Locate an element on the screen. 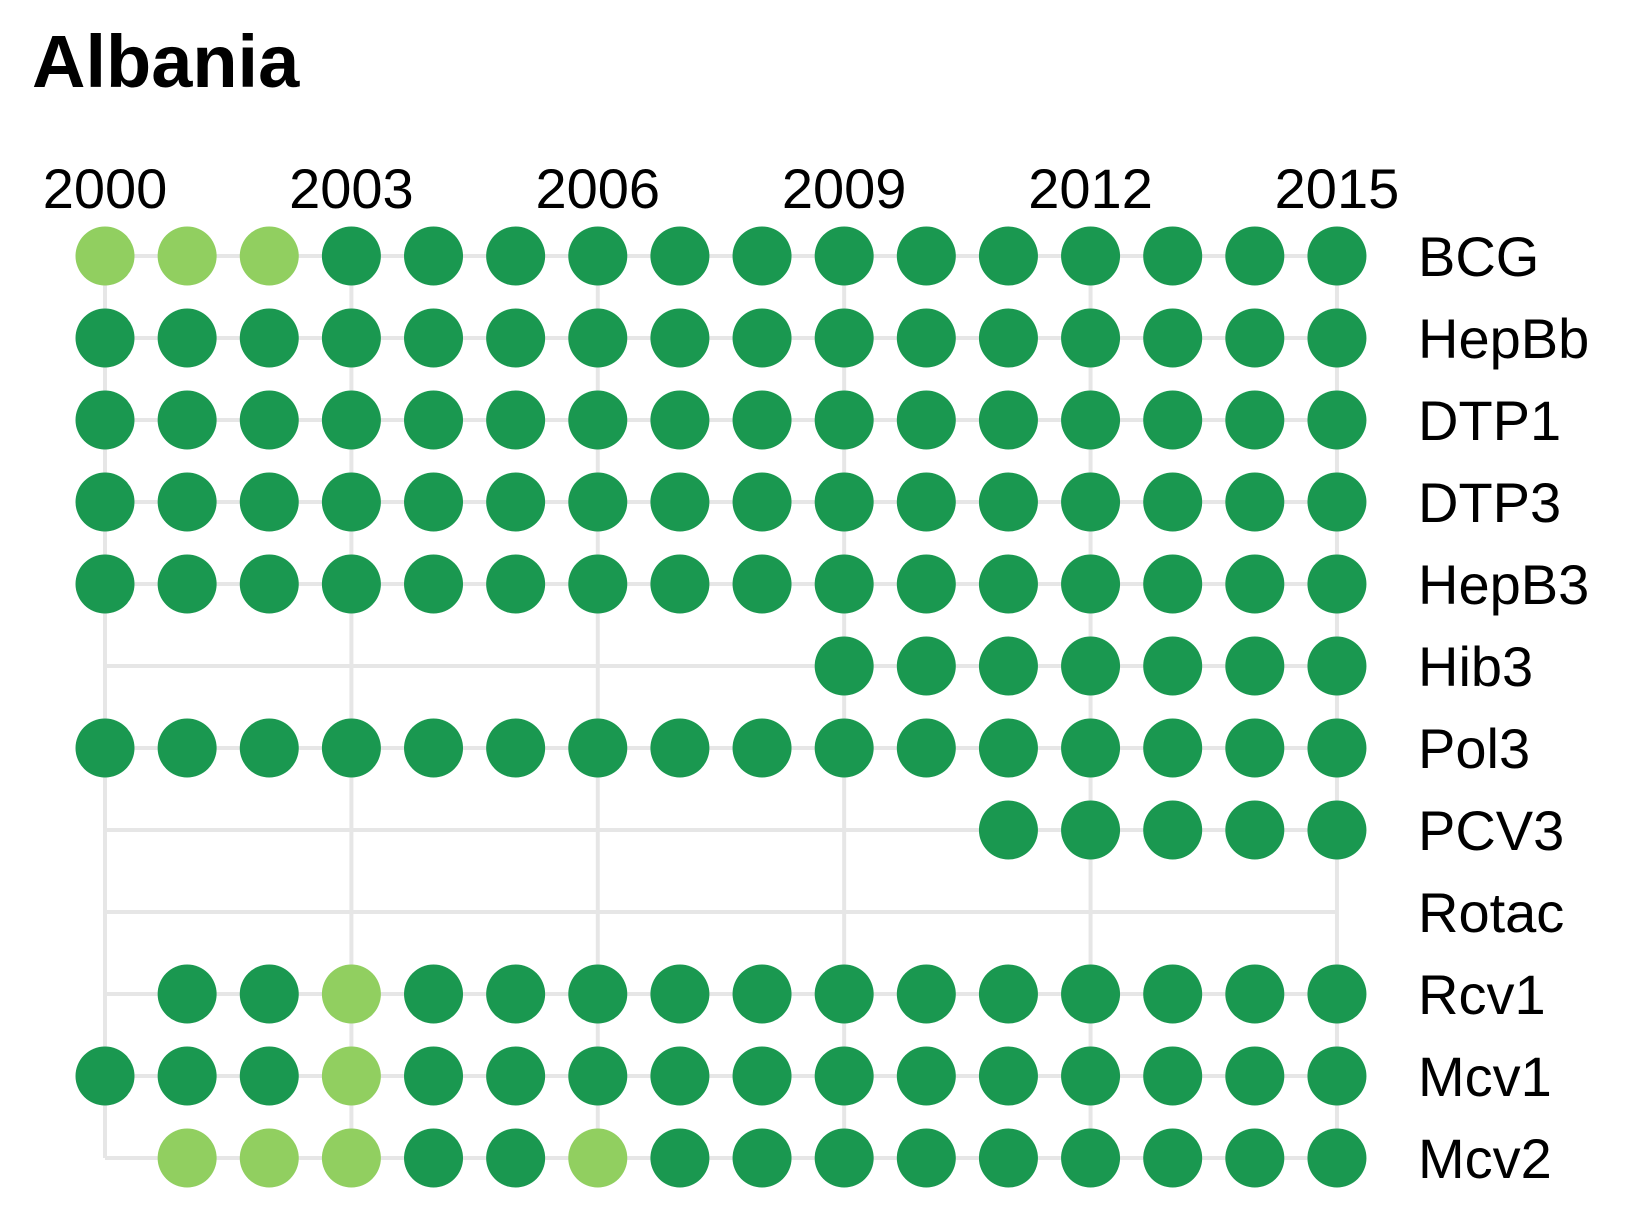 The height and width of the screenshot is (1232, 1646). dot-bcg-2012 is located at coordinates (1091, 256).